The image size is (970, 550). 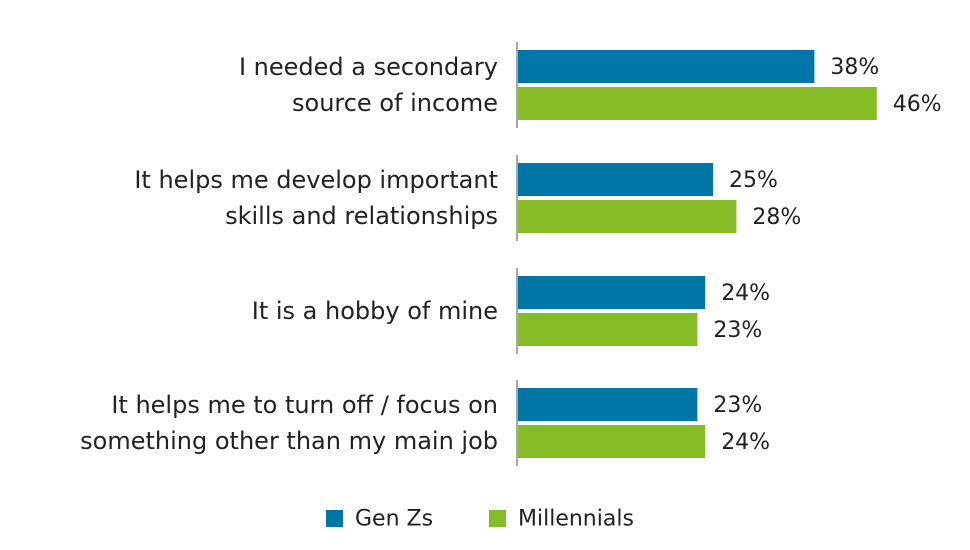 I want to click on category-label: source of income, so click(x=395, y=103).